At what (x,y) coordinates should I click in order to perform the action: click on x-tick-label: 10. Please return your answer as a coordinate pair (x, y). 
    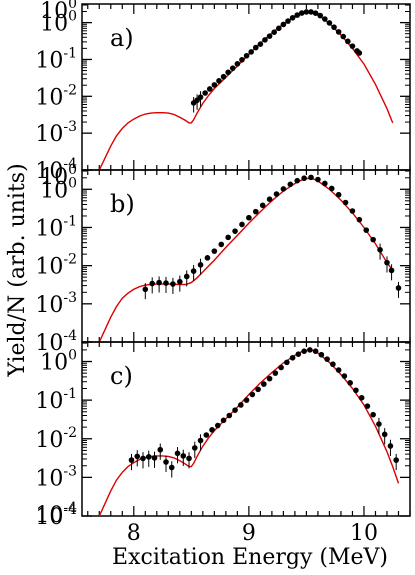
    Looking at the image, I should click on (364, 533).